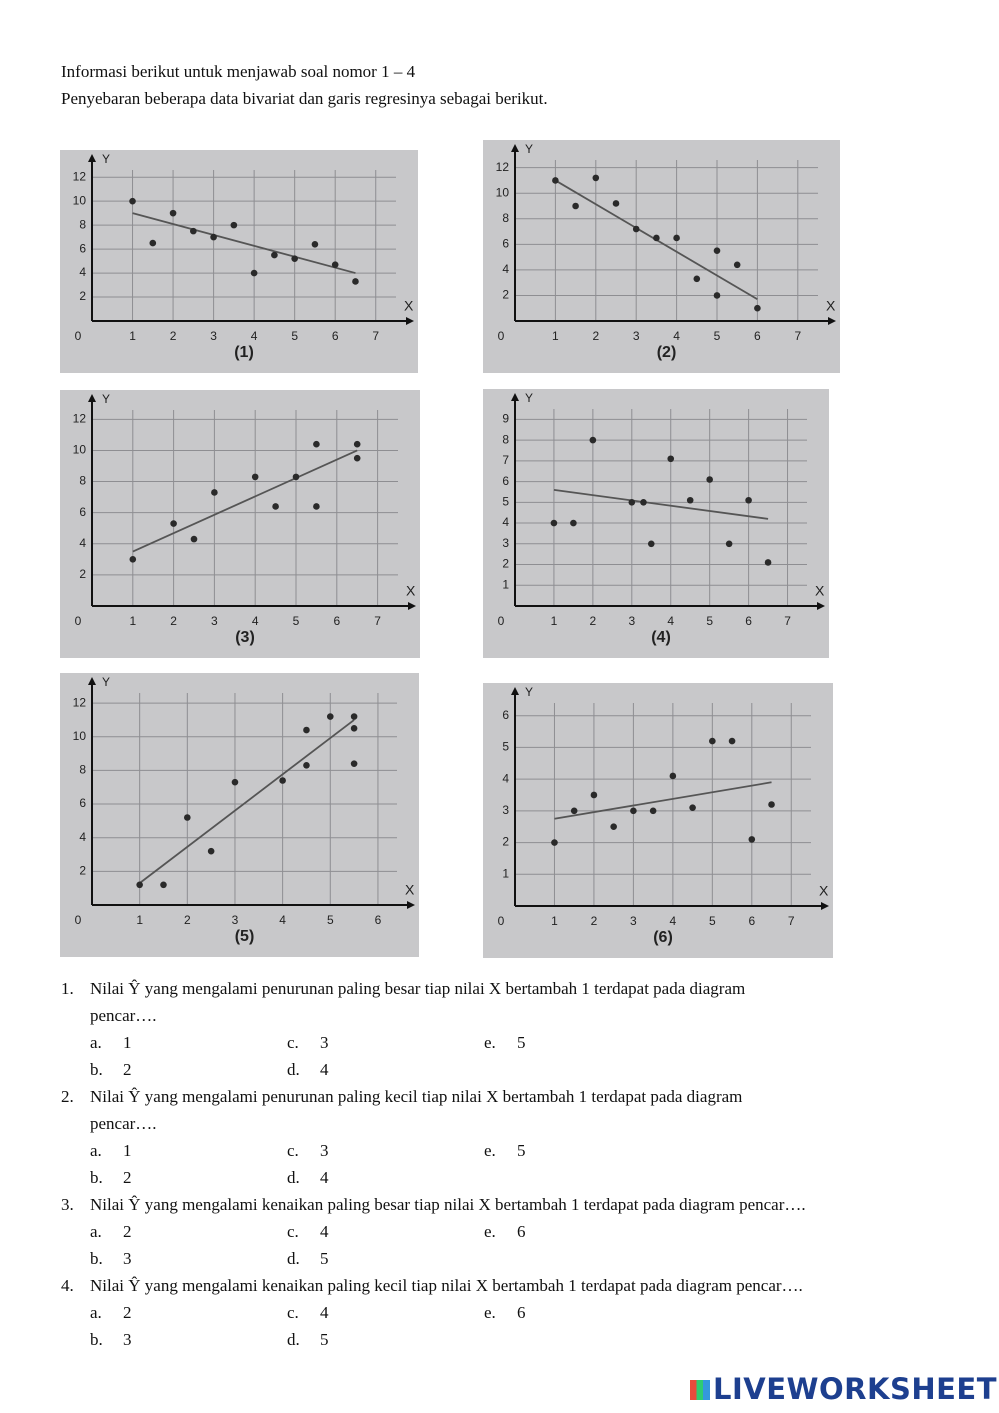  I want to click on option: d. 5, so click(385, 1258).